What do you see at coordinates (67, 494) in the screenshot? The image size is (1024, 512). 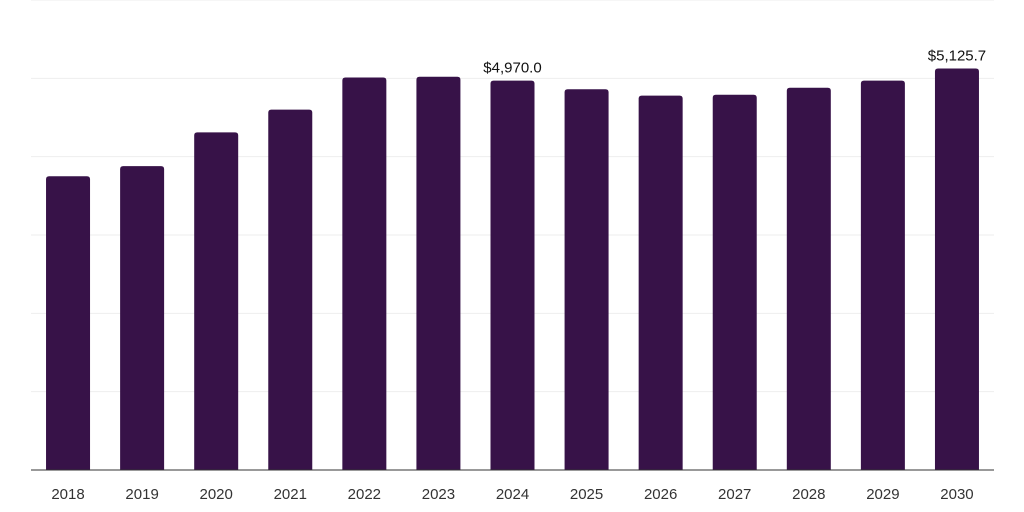 I see `x-tick-label: 2018` at bounding box center [67, 494].